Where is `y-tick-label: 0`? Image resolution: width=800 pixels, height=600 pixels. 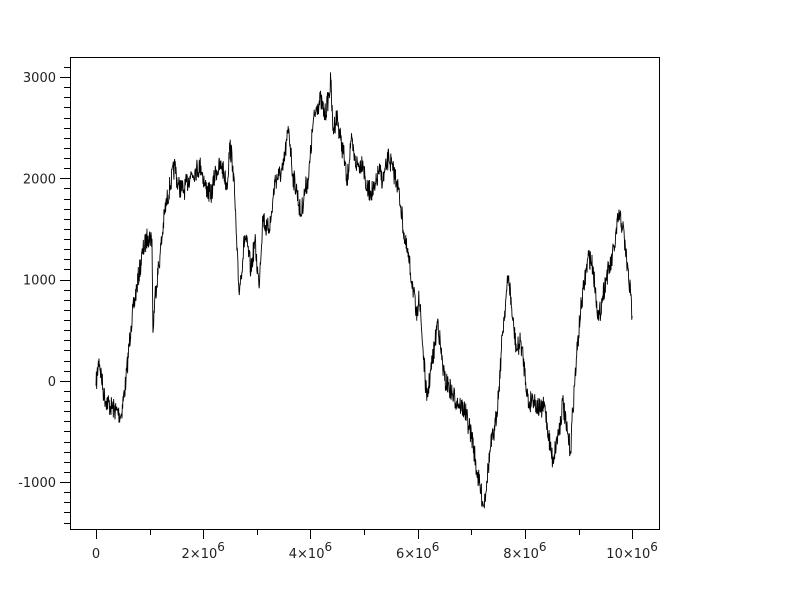 y-tick-label: 0 is located at coordinates (52, 382).